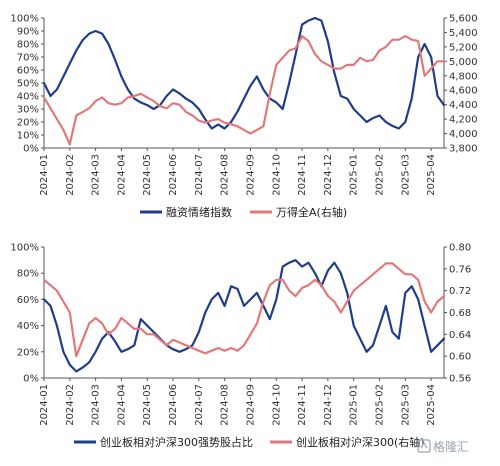  What do you see at coordinates (424, 446) in the screenshot?
I see `gelonghui-logo-icon` at bounding box center [424, 446].